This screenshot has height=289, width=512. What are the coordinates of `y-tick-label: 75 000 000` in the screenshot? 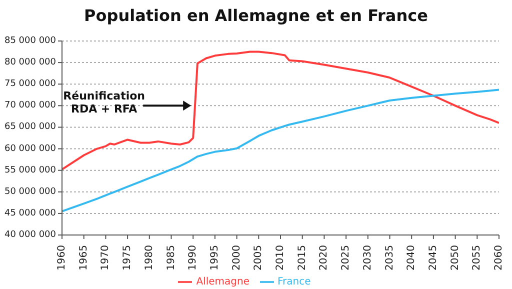 It's located at (30, 84).